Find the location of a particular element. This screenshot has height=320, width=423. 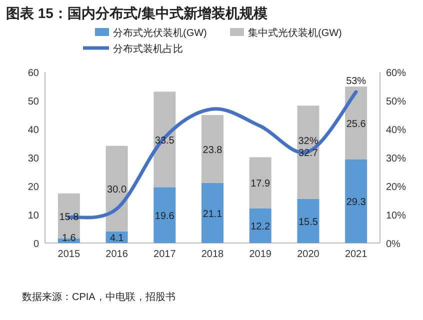

x-tick-label: 2018 is located at coordinates (212, 254).